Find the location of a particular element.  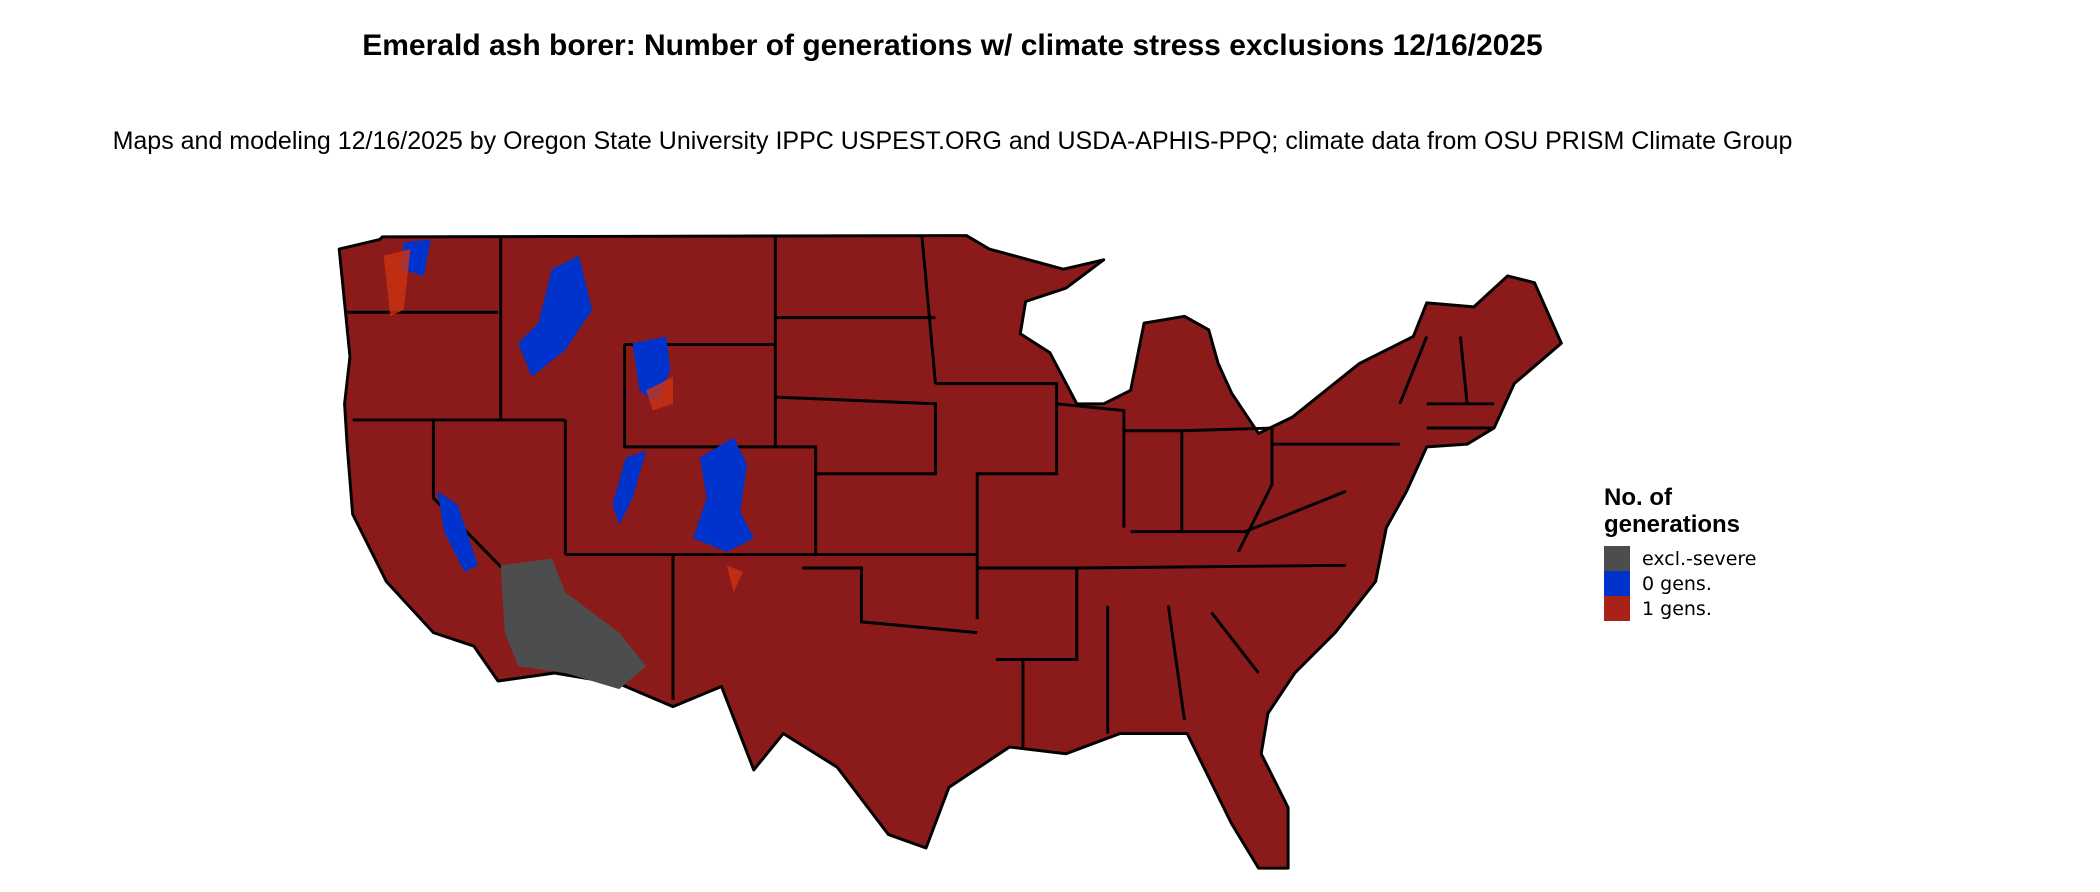

legend-label: 1 gens. is located at coordinates (1677, 608).